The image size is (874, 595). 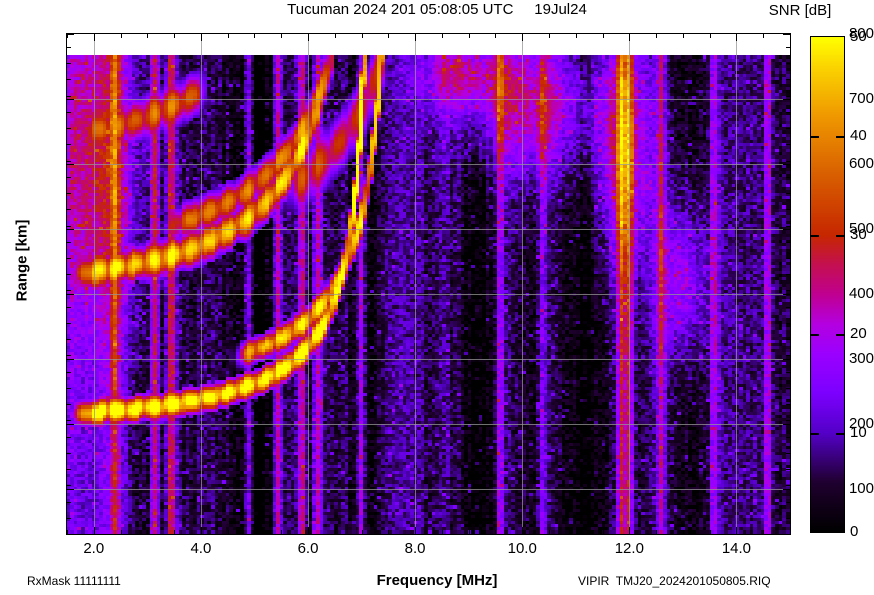 What do you see at coordinates (861, 423) in the screenshot?
I see `y-tick-label-200: 200` at bounding box center [861, 423].